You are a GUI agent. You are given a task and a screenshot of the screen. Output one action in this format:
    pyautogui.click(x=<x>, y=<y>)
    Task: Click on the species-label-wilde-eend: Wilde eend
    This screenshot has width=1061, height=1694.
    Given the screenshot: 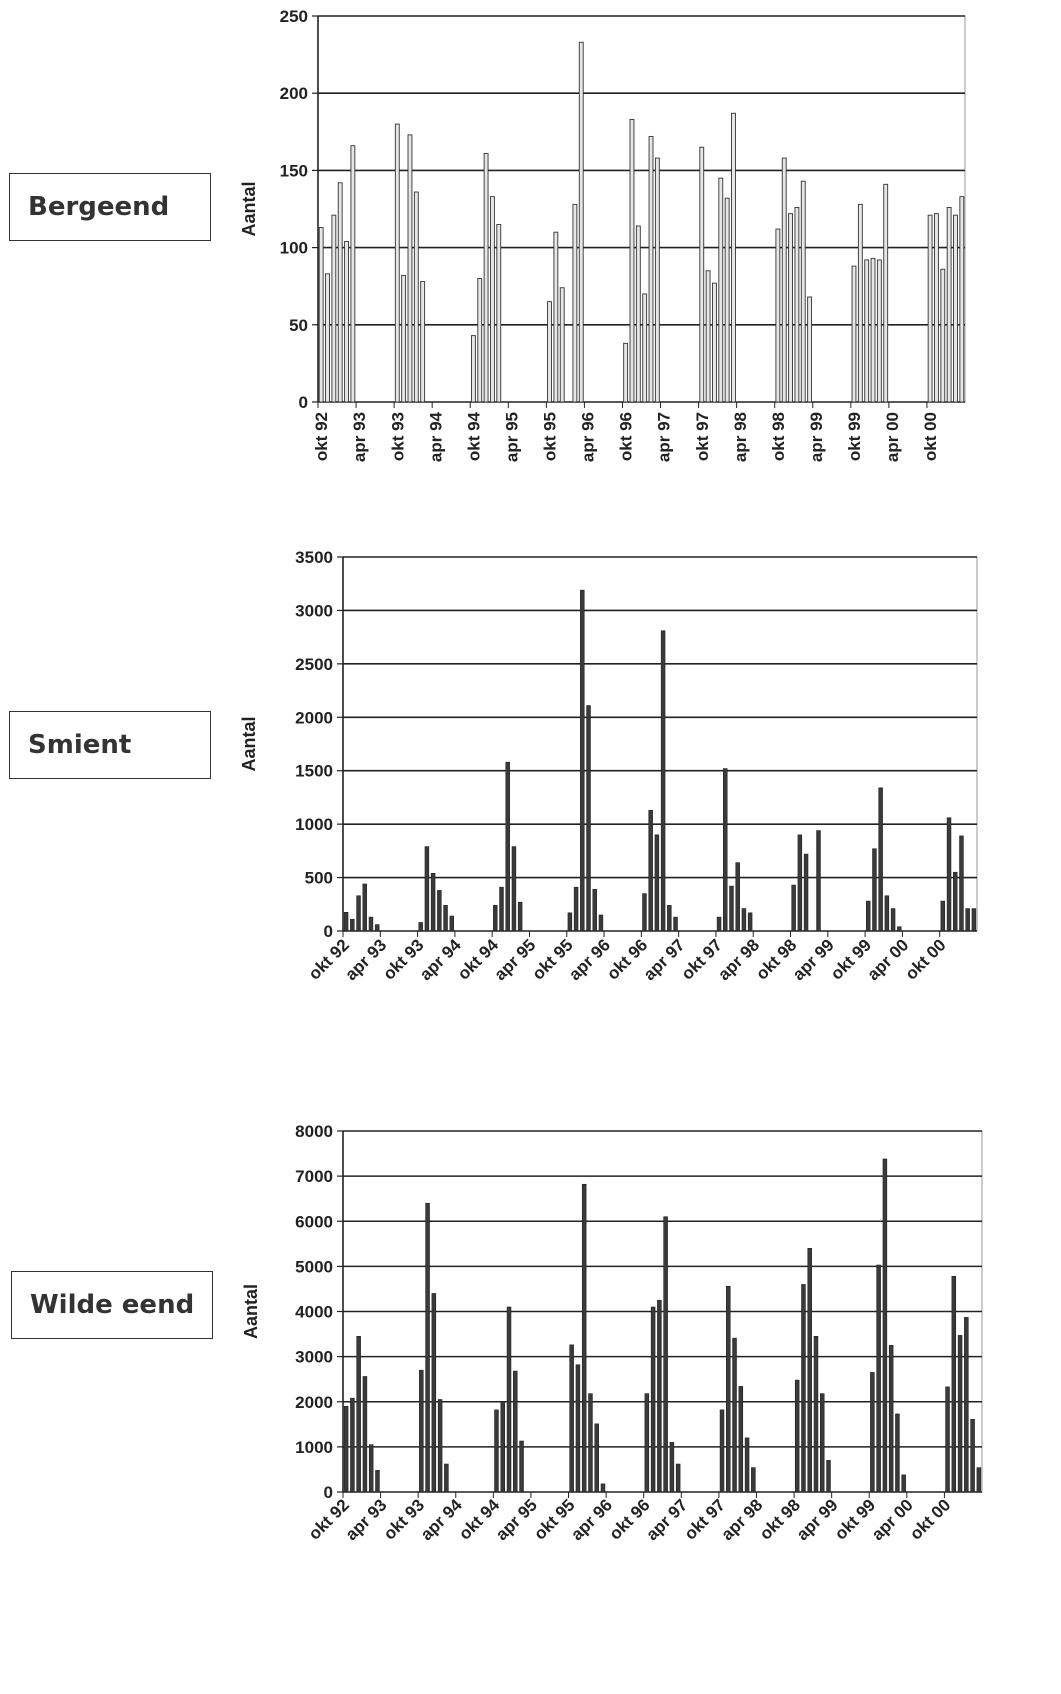 What is the action you would take?
    pyautogui.click(x=112, y=1305)
    